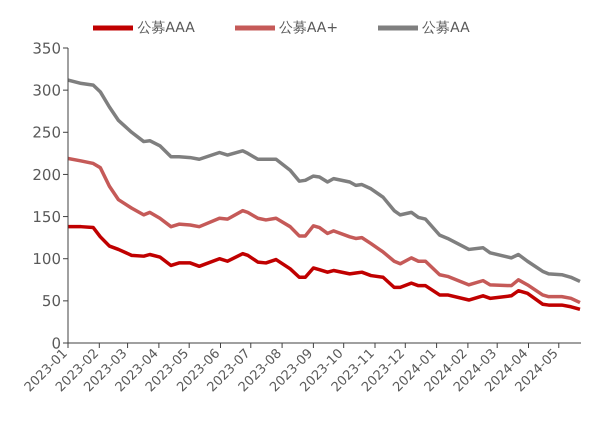  I want to click on y-tick-label: 200, so click(46, 175).